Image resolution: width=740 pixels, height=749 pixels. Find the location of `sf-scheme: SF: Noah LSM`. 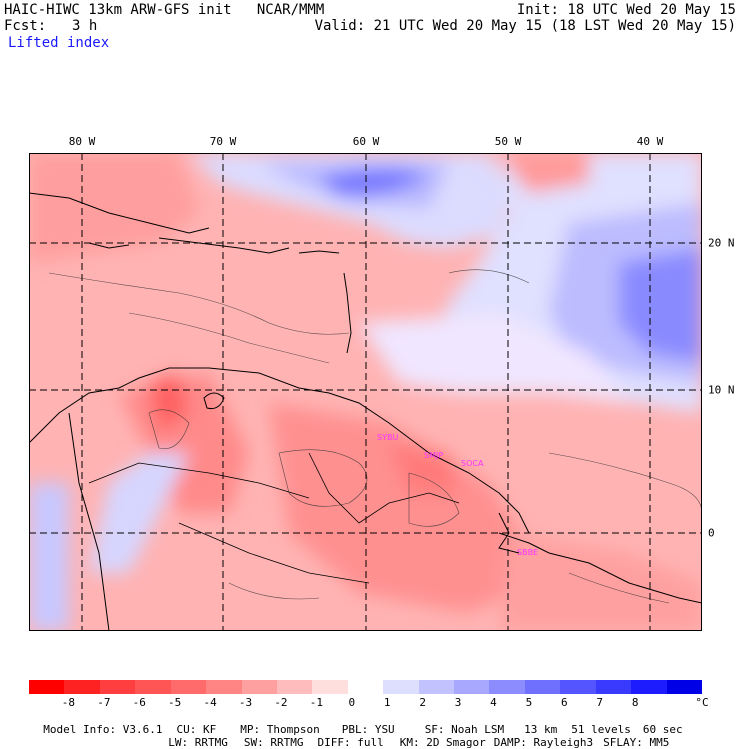

sf-scheme: SF: Noah LSM is located at coordinates (464, 729).